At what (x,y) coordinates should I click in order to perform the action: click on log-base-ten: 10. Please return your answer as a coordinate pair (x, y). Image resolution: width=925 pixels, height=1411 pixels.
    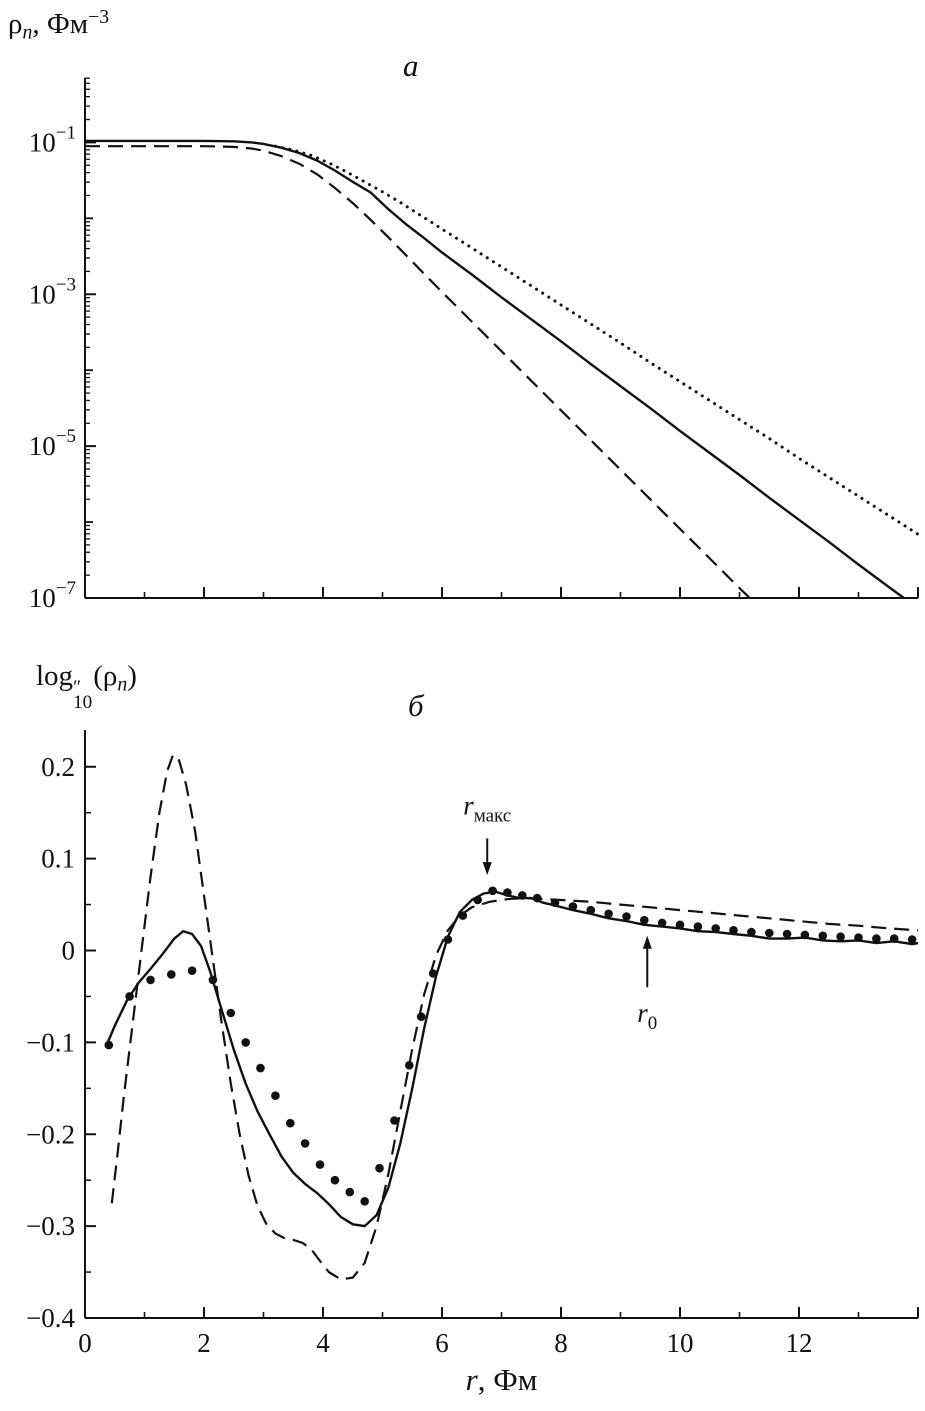
    Looking at the image, I should click on (83, 702).